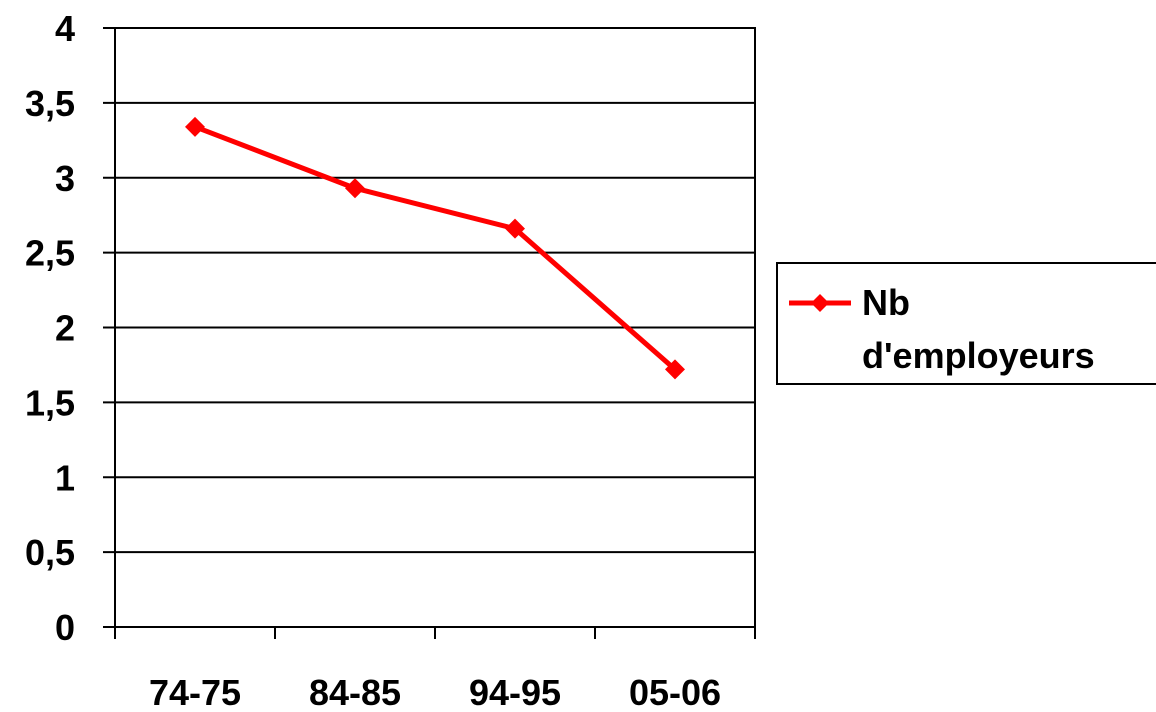  Describe the element at coordinates (50, 103) in the screenshot. I see `y-tick-label: 3,5` at that location.